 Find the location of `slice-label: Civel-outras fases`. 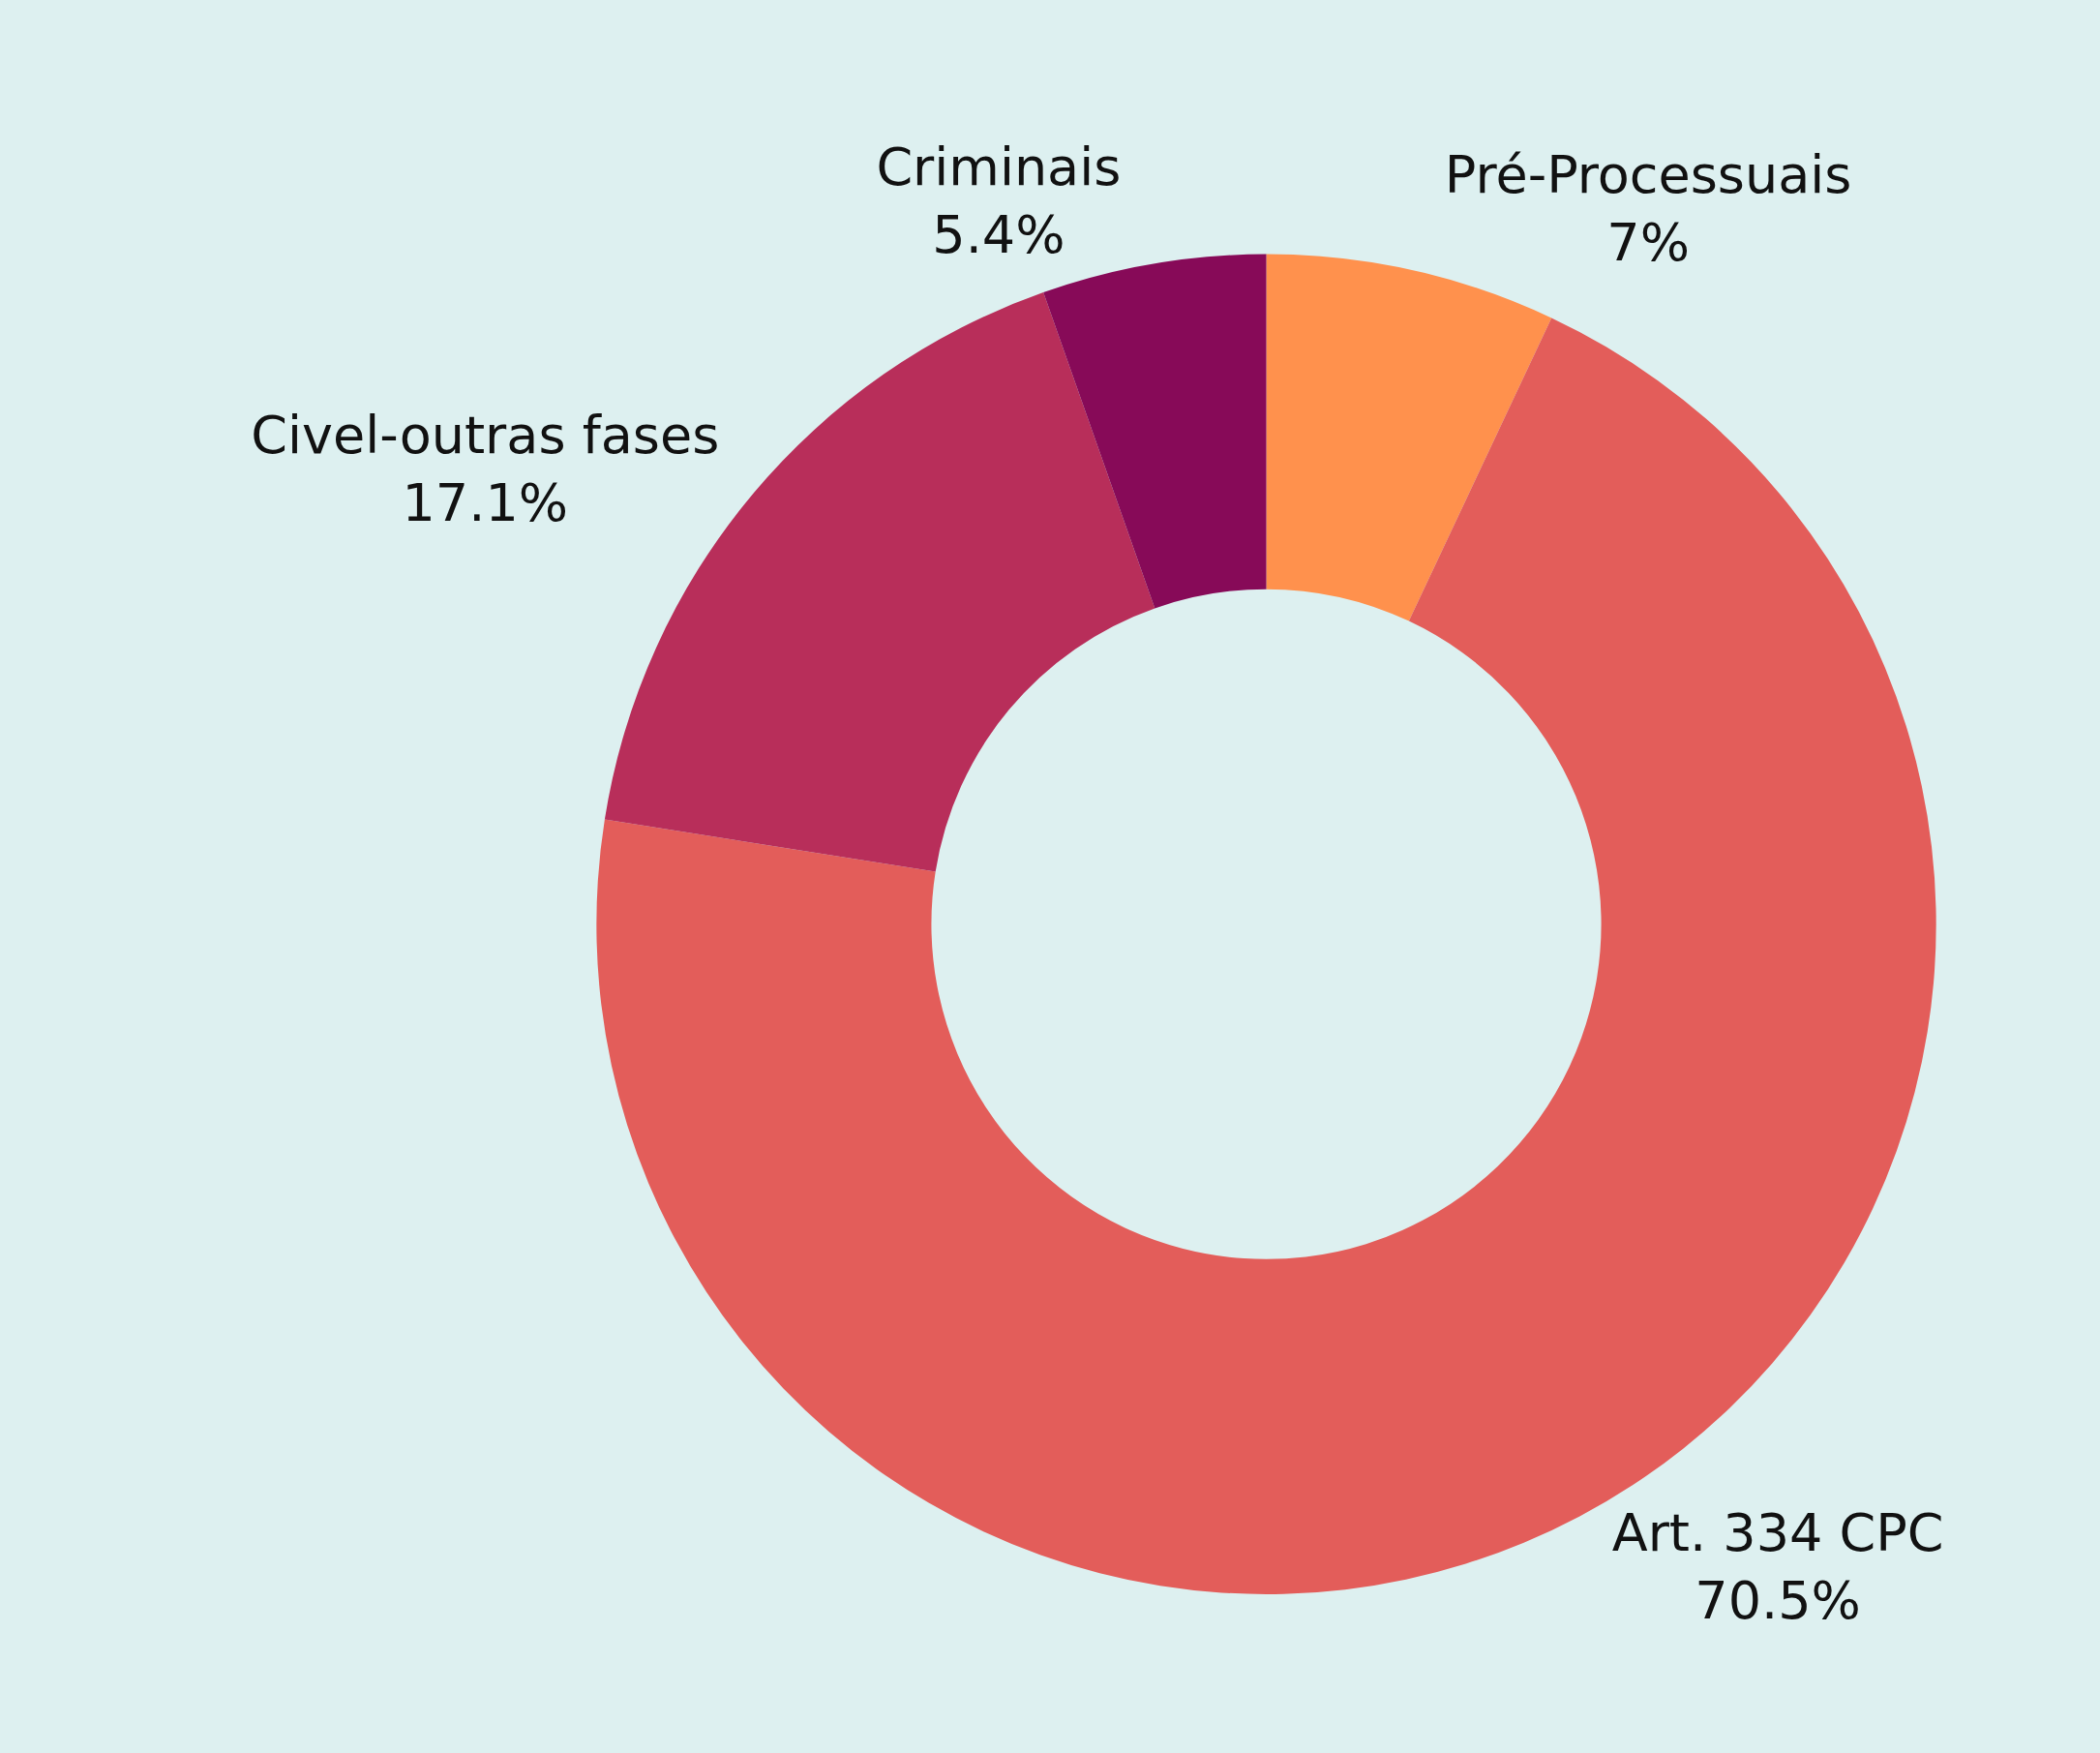

slice-label: Civel-outras fases is located at coordinates (486, 436).